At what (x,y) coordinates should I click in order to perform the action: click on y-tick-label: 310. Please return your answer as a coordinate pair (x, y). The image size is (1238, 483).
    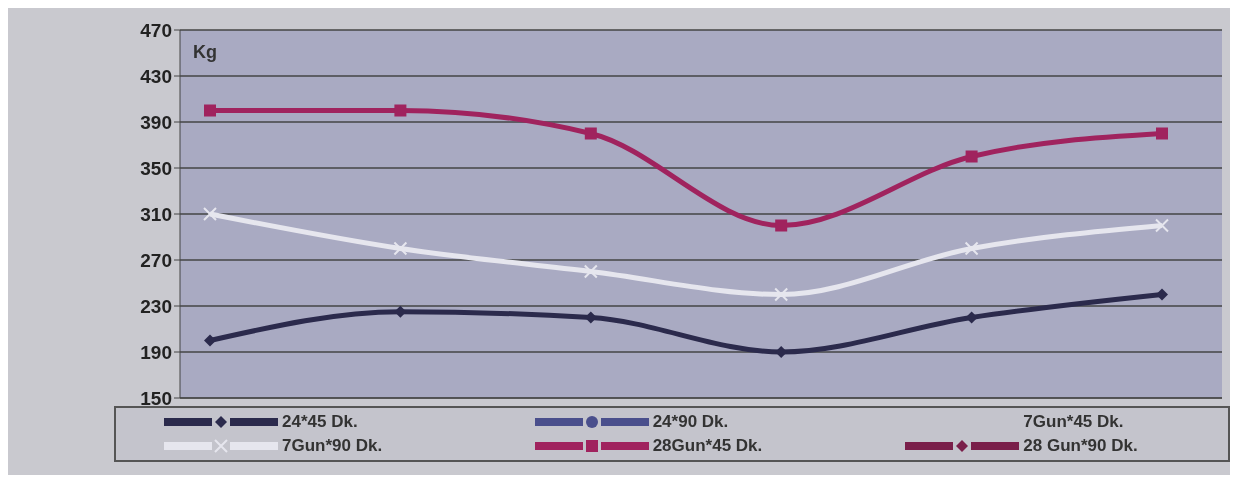
    Looking at the image, I should click on (156, 214).